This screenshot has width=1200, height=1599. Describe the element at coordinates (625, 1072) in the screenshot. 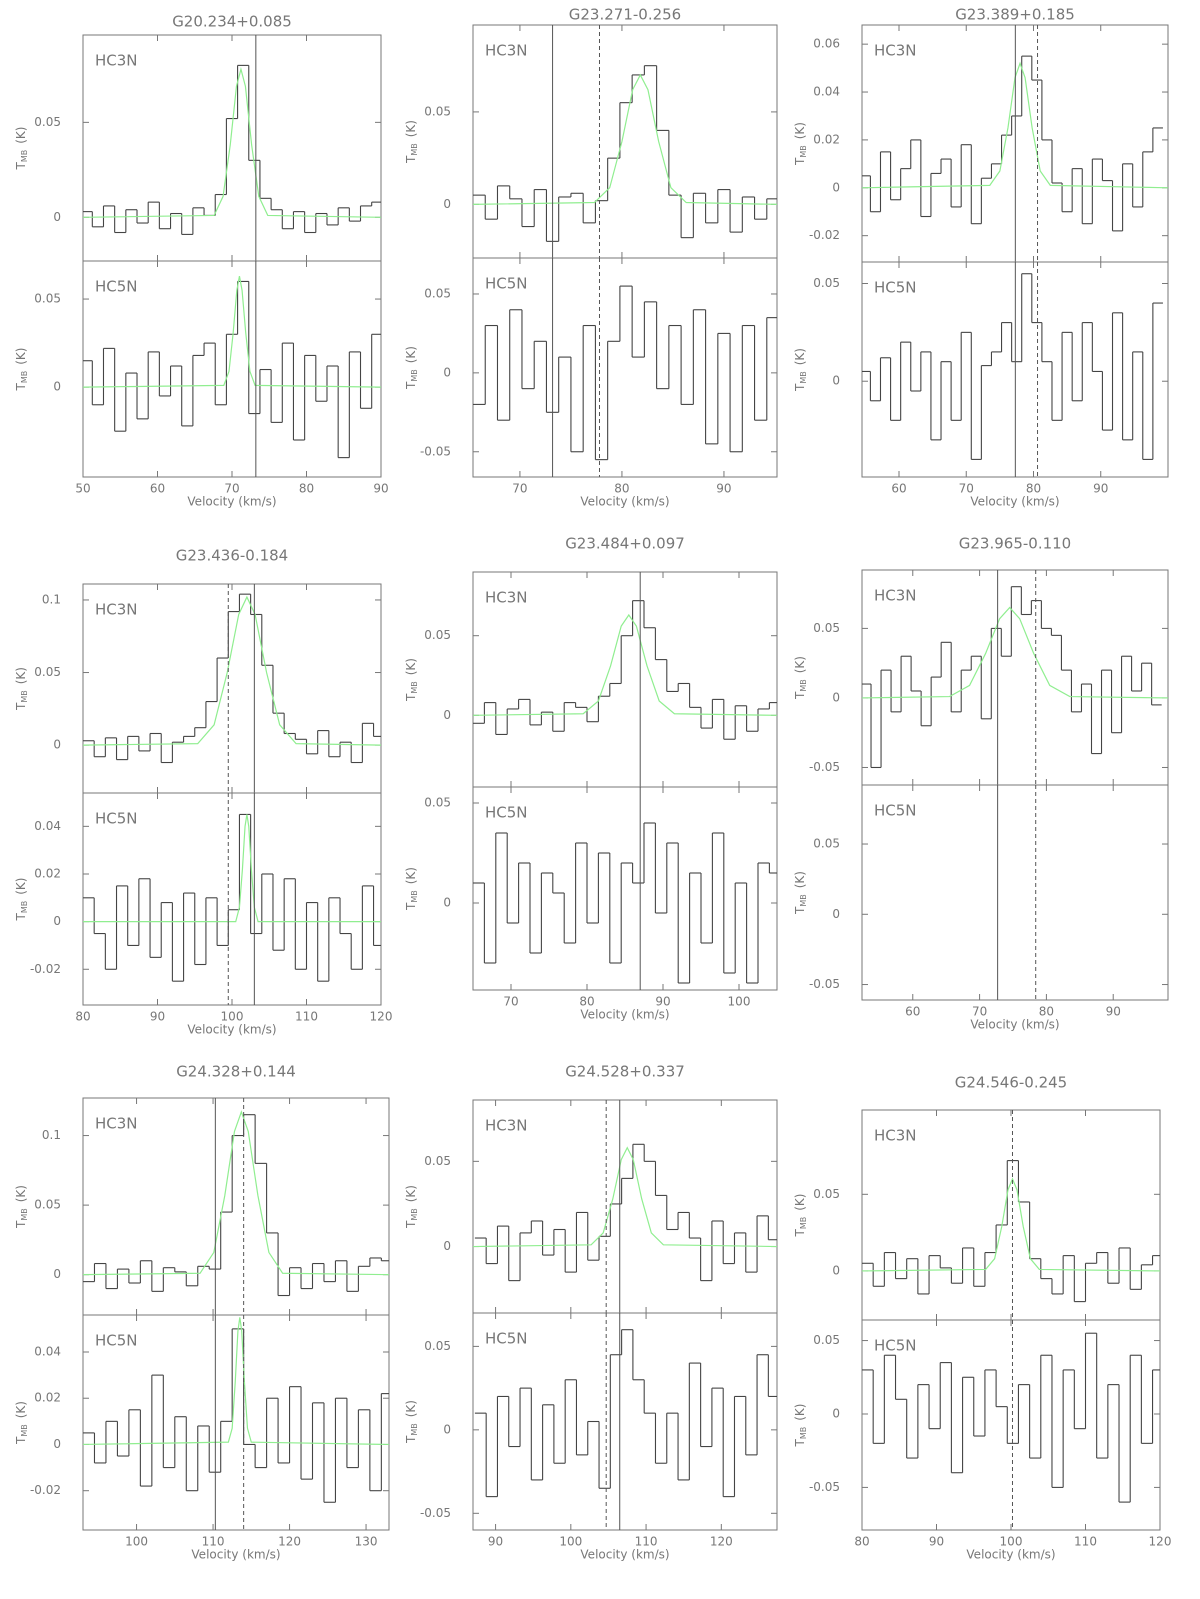

I see `chart-title: G24.528+0.337` at that location.